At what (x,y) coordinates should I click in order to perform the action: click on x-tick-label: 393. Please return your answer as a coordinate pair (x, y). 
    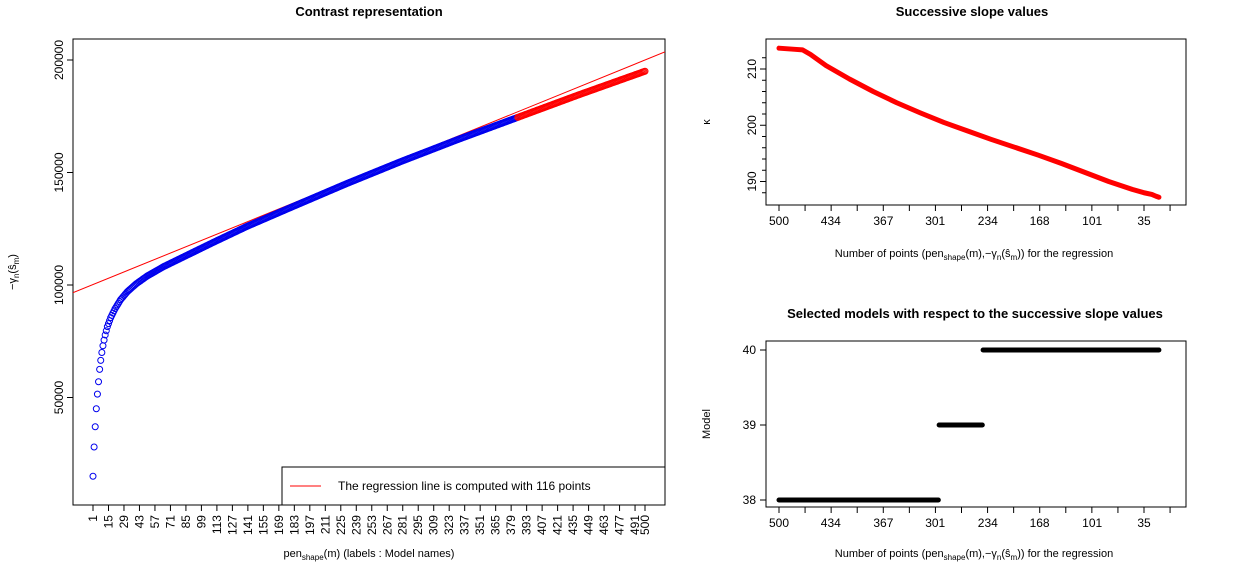
    Looking at the image, I should click on (527, 525).